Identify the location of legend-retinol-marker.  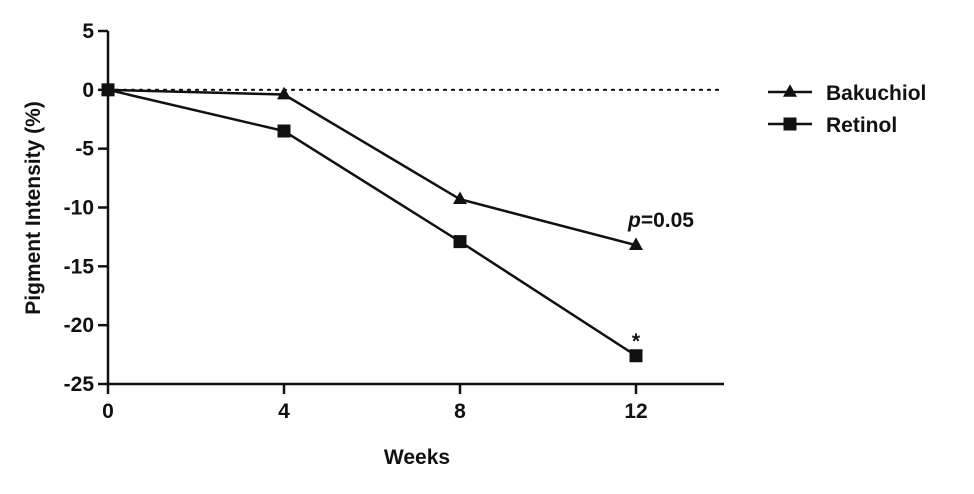
(790, 124).